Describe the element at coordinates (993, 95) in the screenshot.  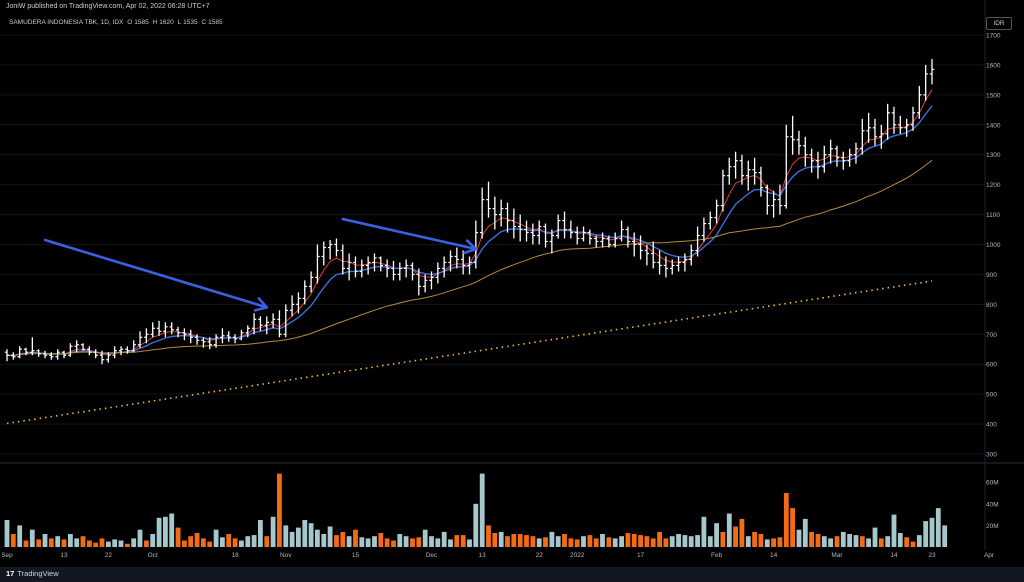
I see `y-tick-label: 1500` at that location.